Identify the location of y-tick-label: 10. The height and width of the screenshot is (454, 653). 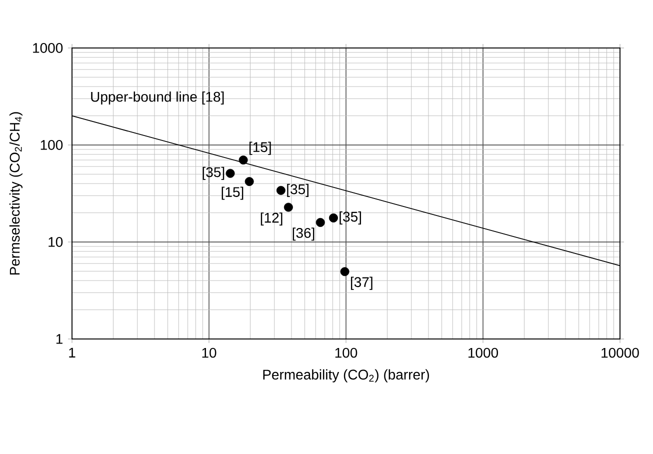
(55, 242).